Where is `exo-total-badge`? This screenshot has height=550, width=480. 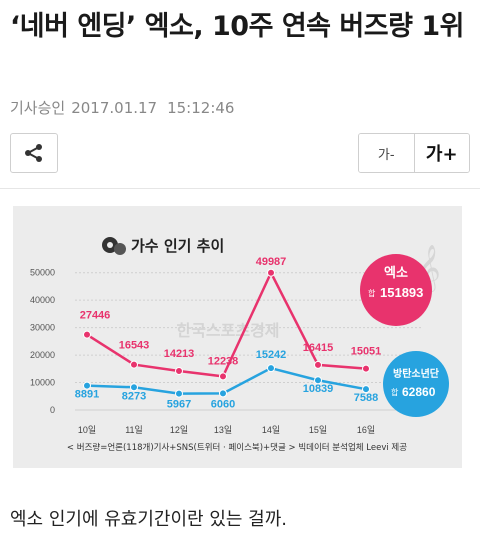 exo-total-badge is located at coordinates (396, 290).